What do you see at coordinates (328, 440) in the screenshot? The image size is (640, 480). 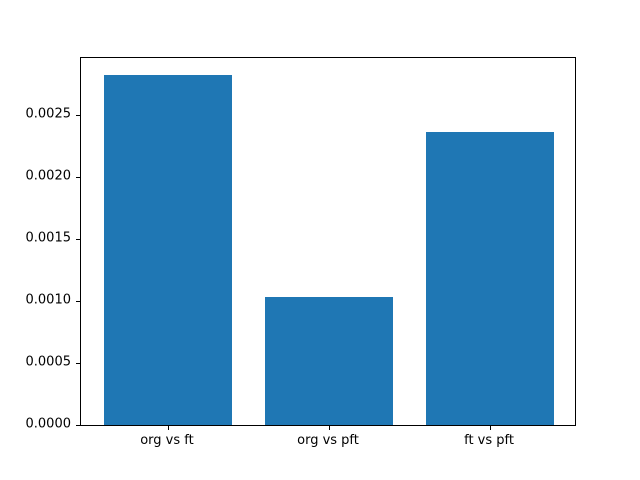 I see `x-tick-label-org-vs-pft: org vs pft` at bounding box center [328, 440].